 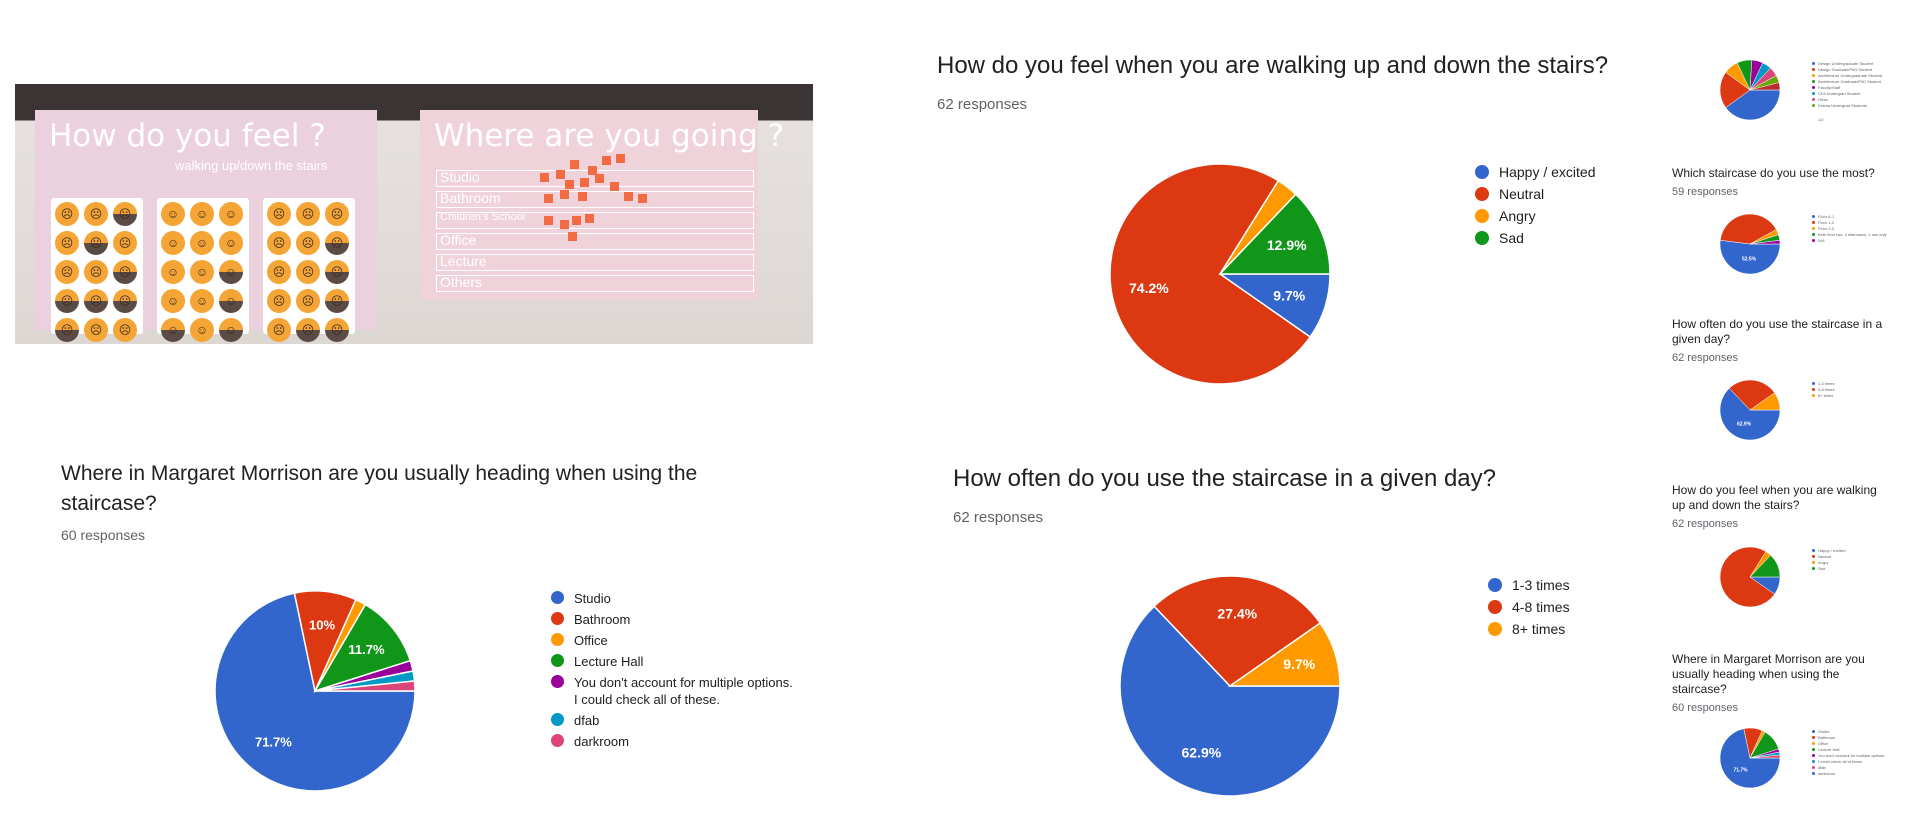 I want to click on legend-label: Lecture Hall, so click(x=609, y=661).